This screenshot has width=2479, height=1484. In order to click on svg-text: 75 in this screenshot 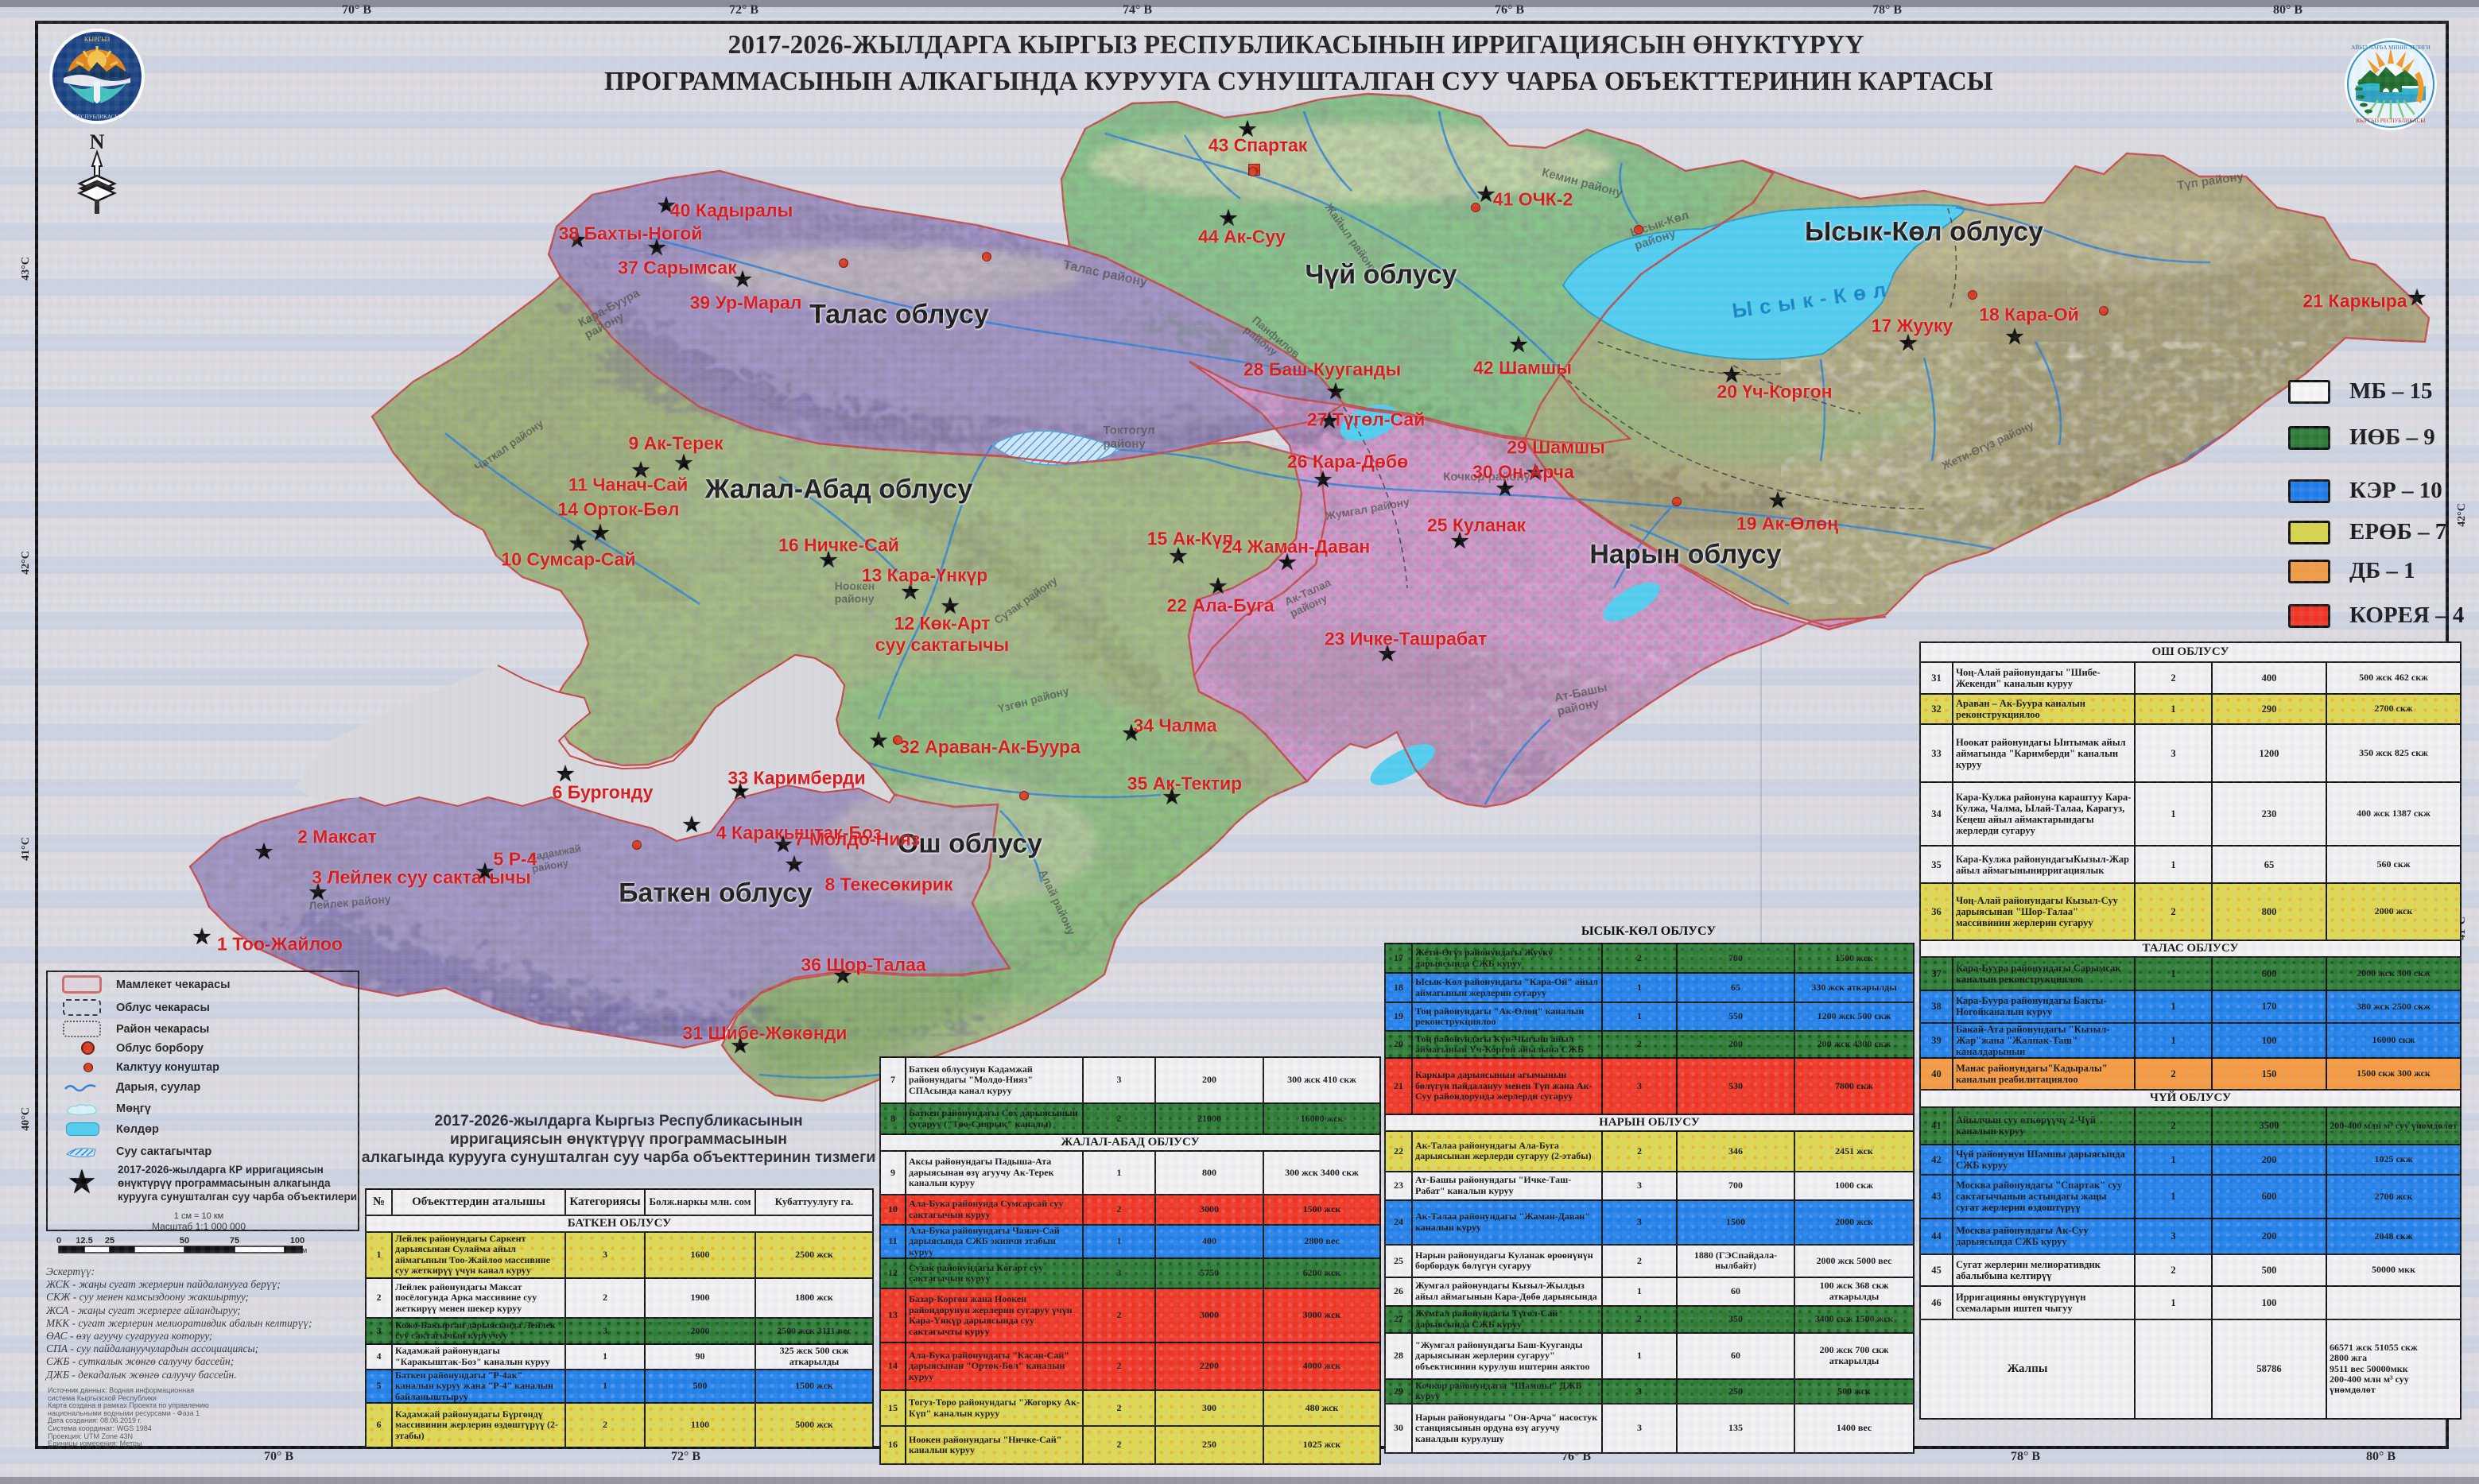, I will do `click(235, 1241)`.